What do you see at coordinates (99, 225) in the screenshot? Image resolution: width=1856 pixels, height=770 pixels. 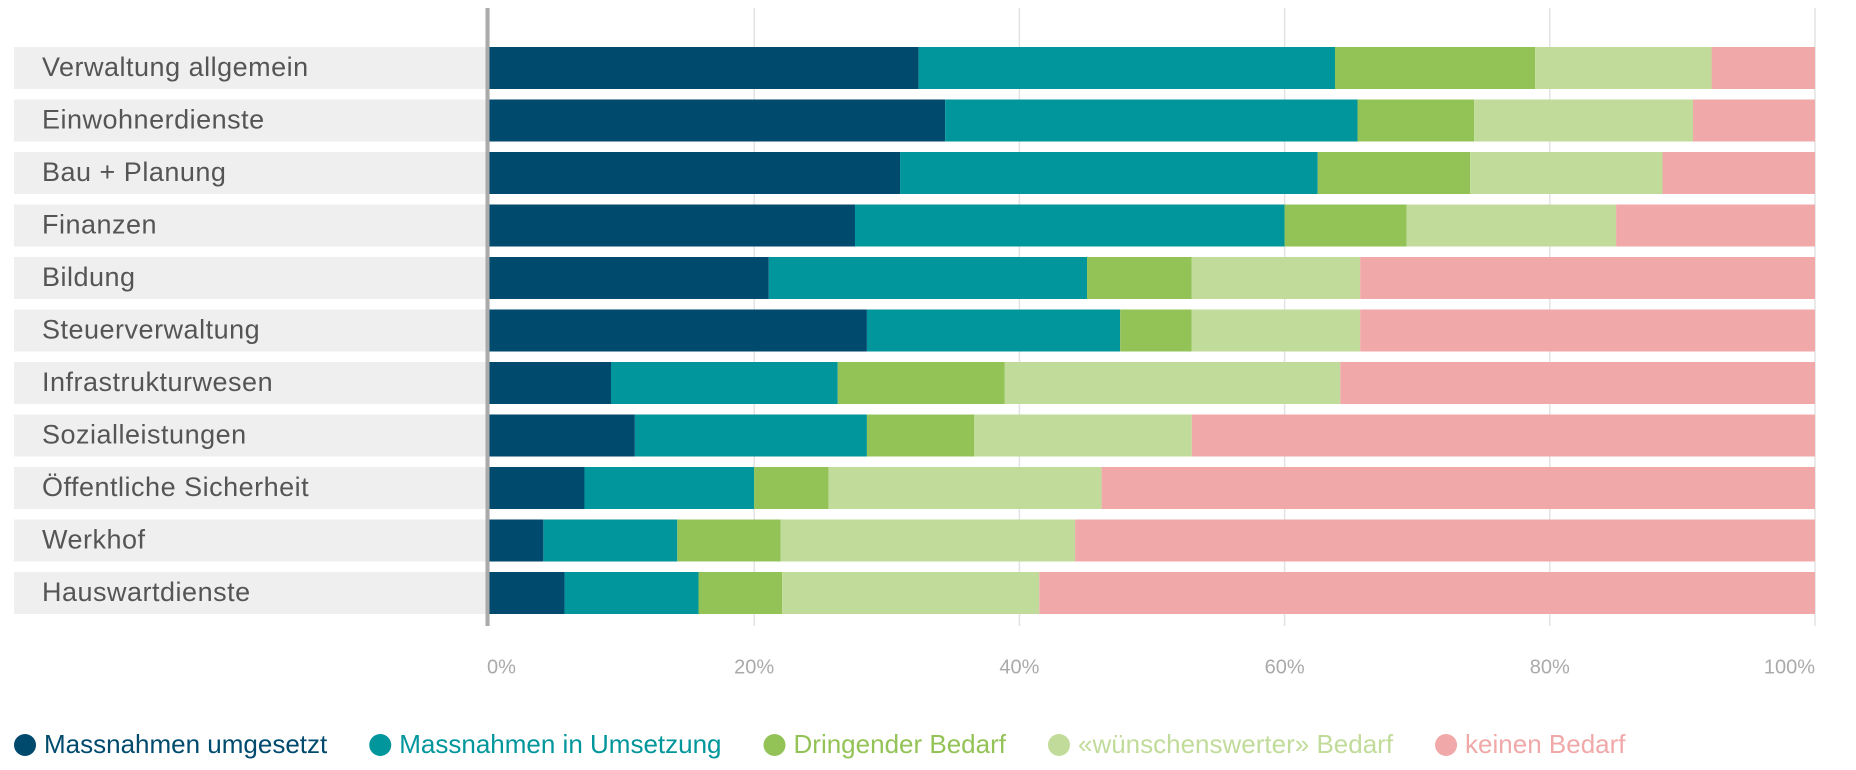 I see `category-label: Finanzen` at bounding box center [99, 225].